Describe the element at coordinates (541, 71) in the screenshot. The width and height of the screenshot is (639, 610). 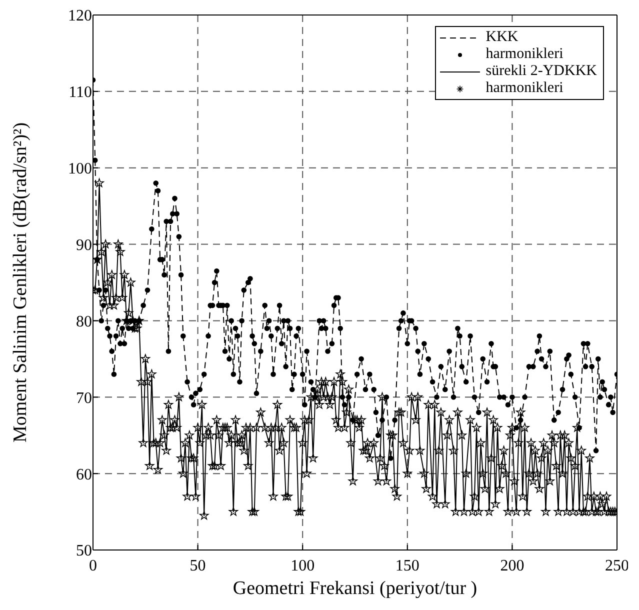
I see `legend-label: sürekli 2-YDKKK` at that location.